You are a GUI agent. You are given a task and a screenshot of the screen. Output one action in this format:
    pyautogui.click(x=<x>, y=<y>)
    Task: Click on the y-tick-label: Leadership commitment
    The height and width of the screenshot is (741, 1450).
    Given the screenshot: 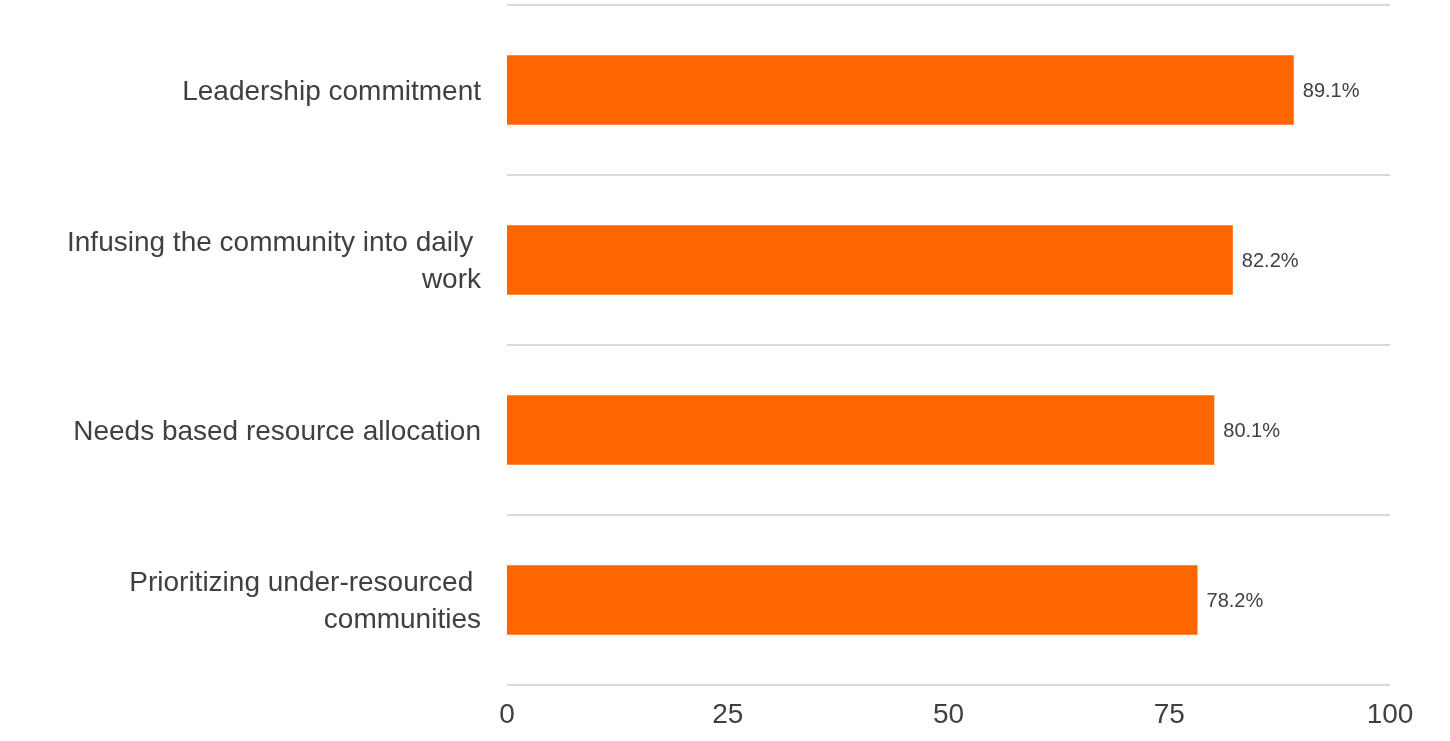 What is the action you would take?
    pyautogui.click(x=332, y=90)
    